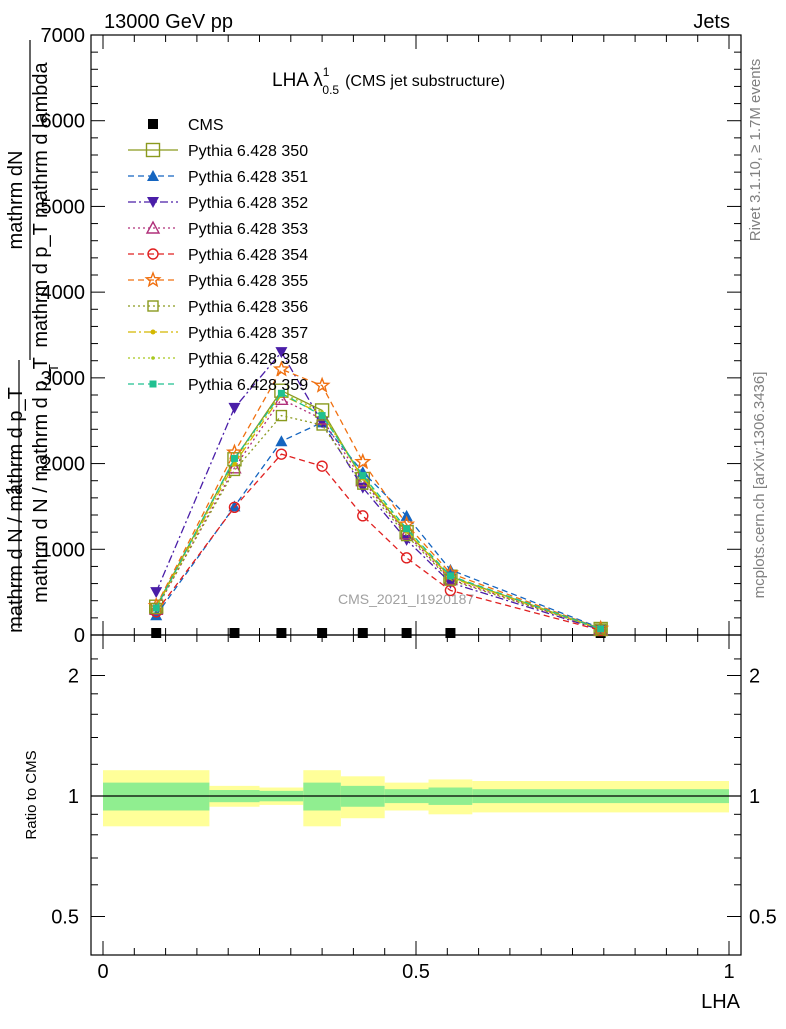 This screenshot has width=786, height=1029. Describe the element at coordinates (206, 125) in the screenshot. I see `legend-label: CMS` at that location.